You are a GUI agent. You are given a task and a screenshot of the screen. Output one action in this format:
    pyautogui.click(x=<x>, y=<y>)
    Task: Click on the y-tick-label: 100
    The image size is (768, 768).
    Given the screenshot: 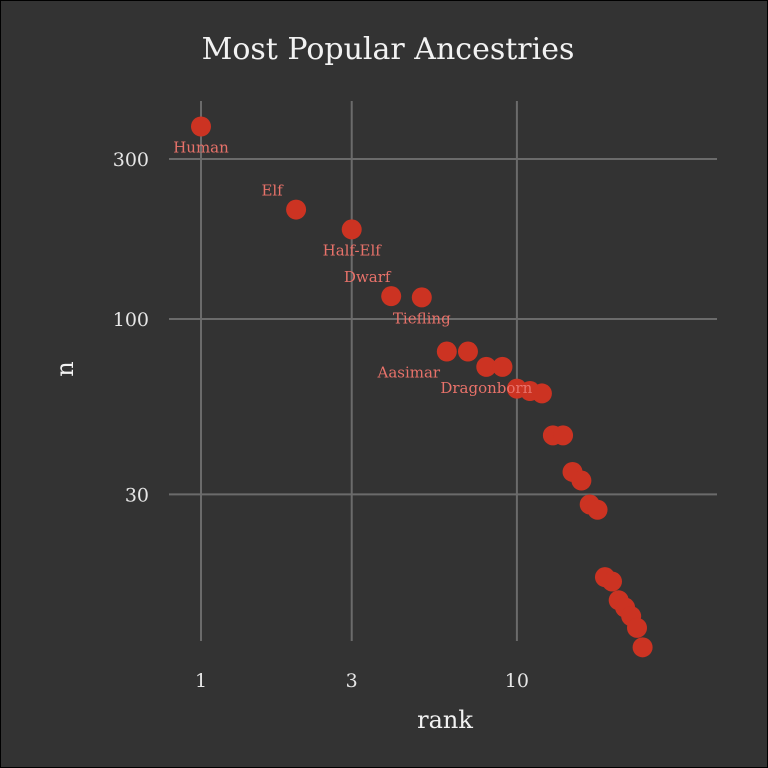 What is the action you would take?
    pyautogui.click(x=131, y=320)
    